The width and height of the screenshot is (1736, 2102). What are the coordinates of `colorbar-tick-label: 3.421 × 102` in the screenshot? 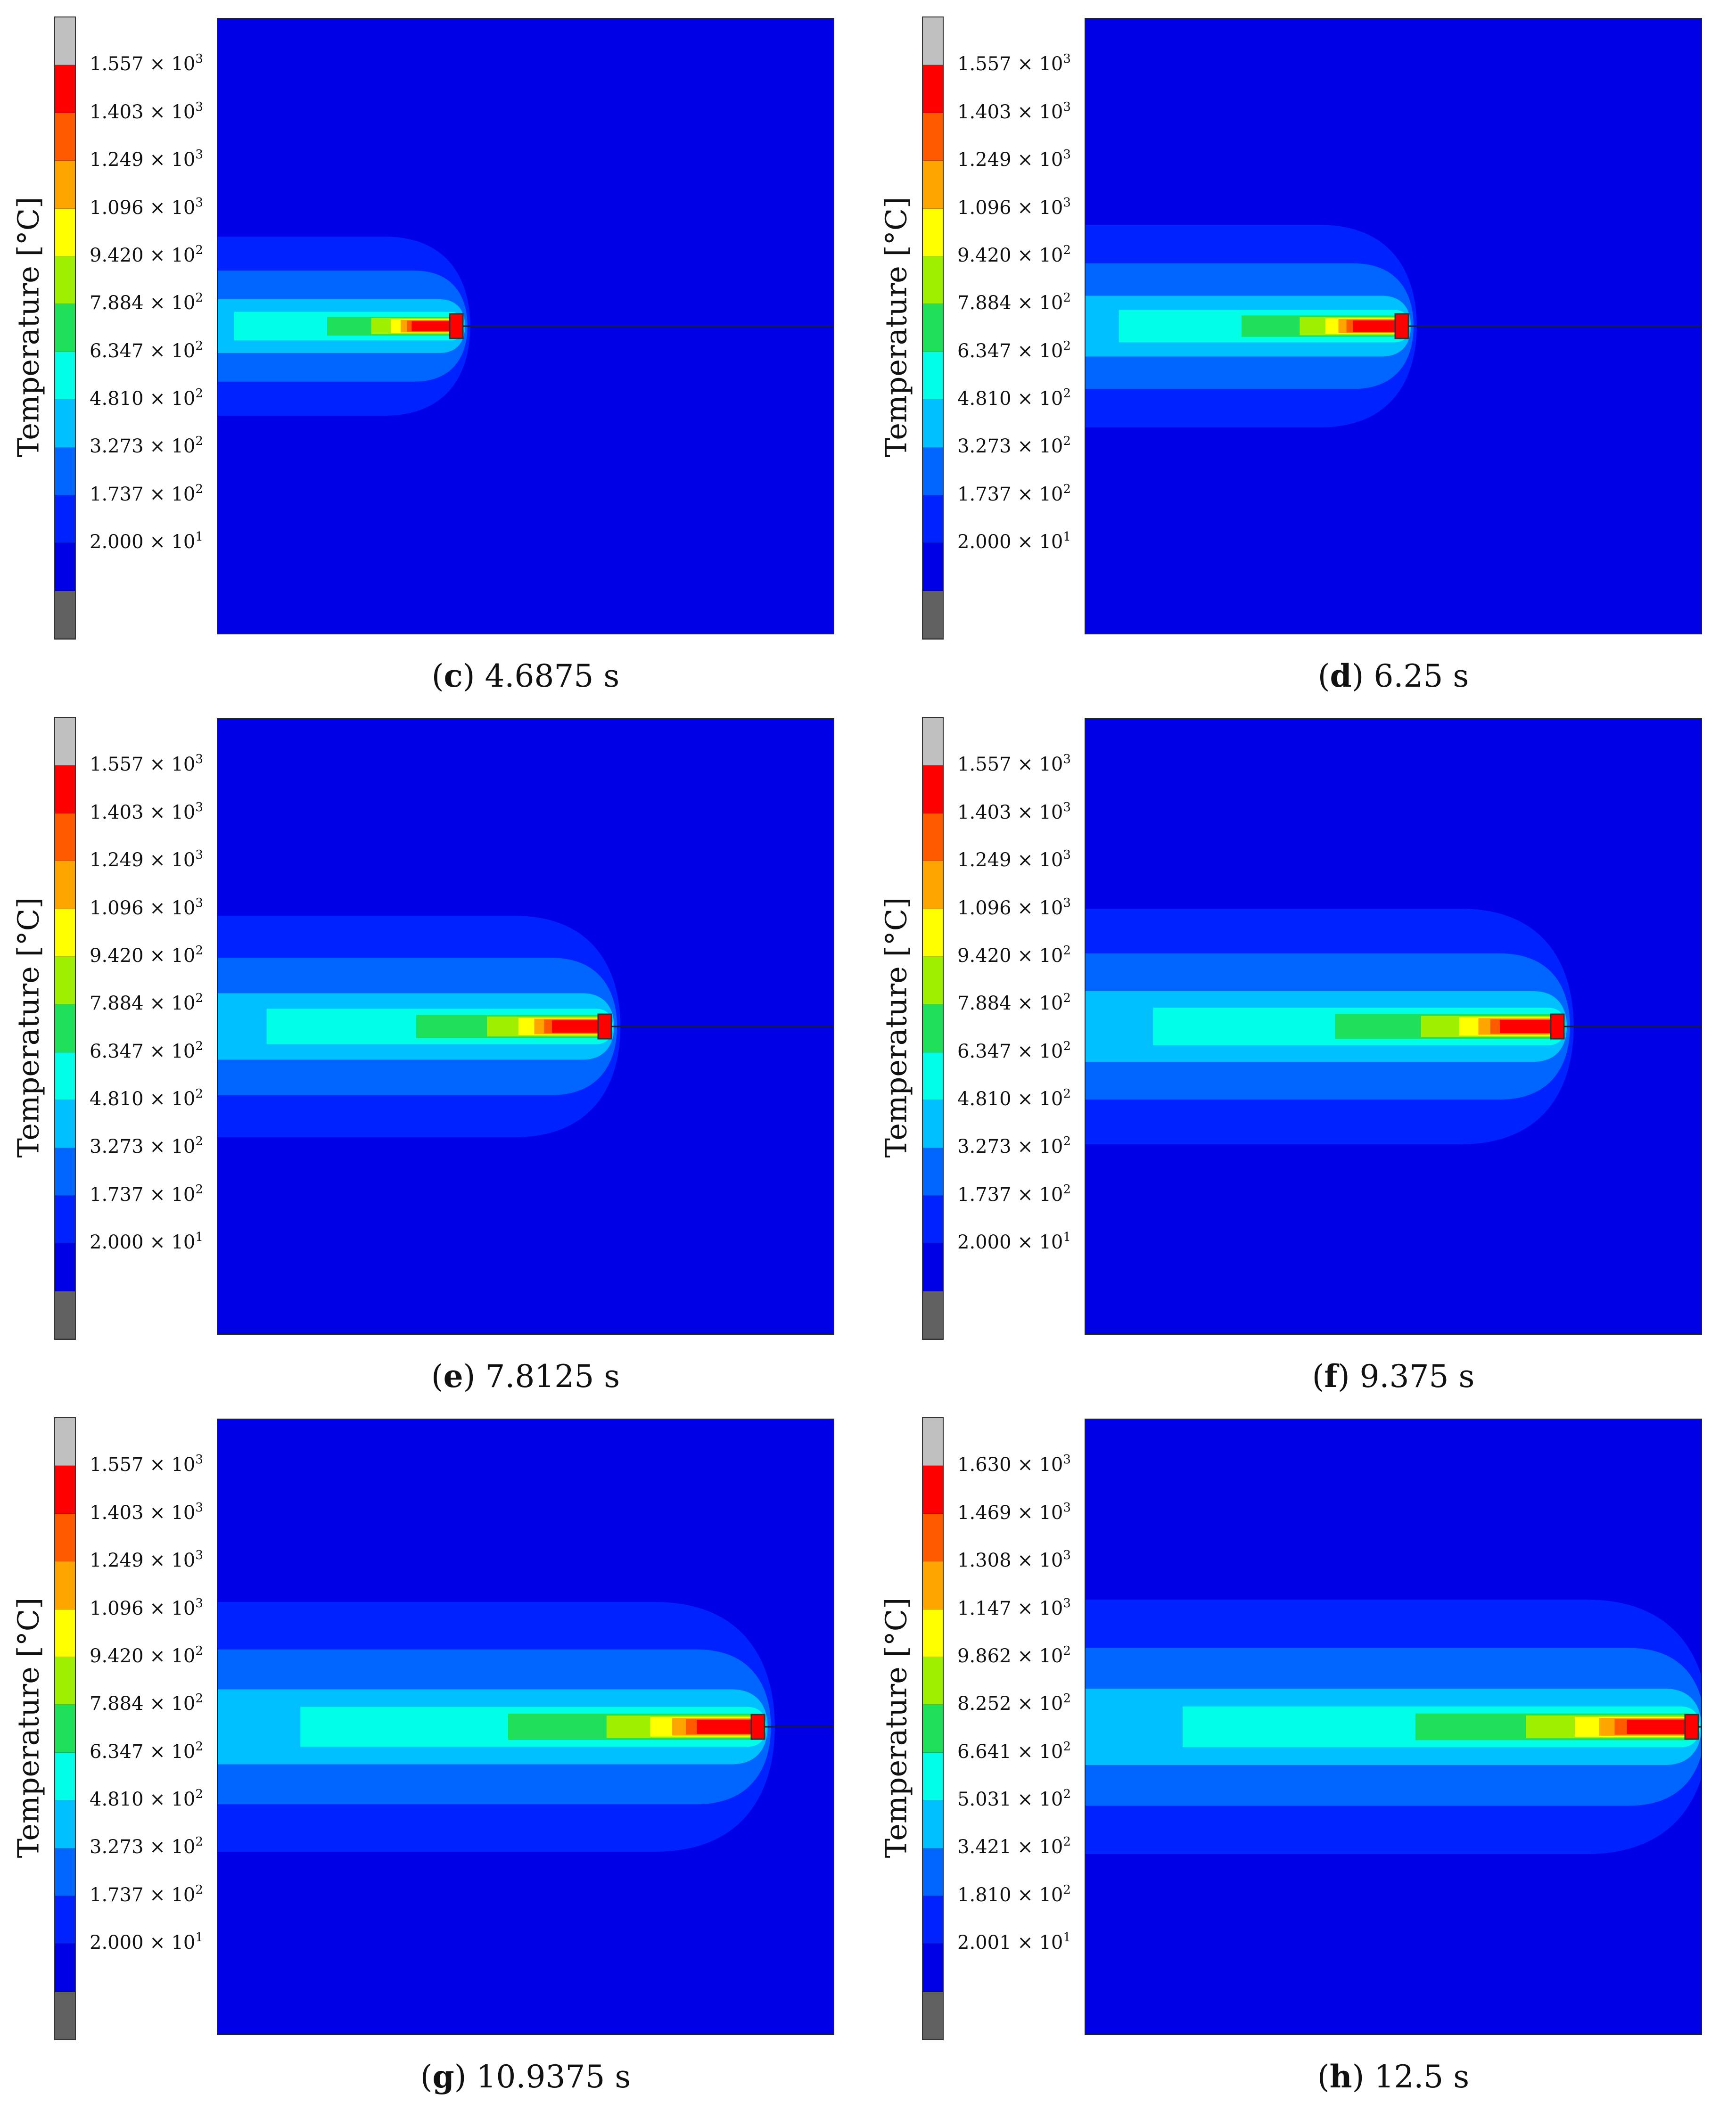 It's located at (1014, 1846).